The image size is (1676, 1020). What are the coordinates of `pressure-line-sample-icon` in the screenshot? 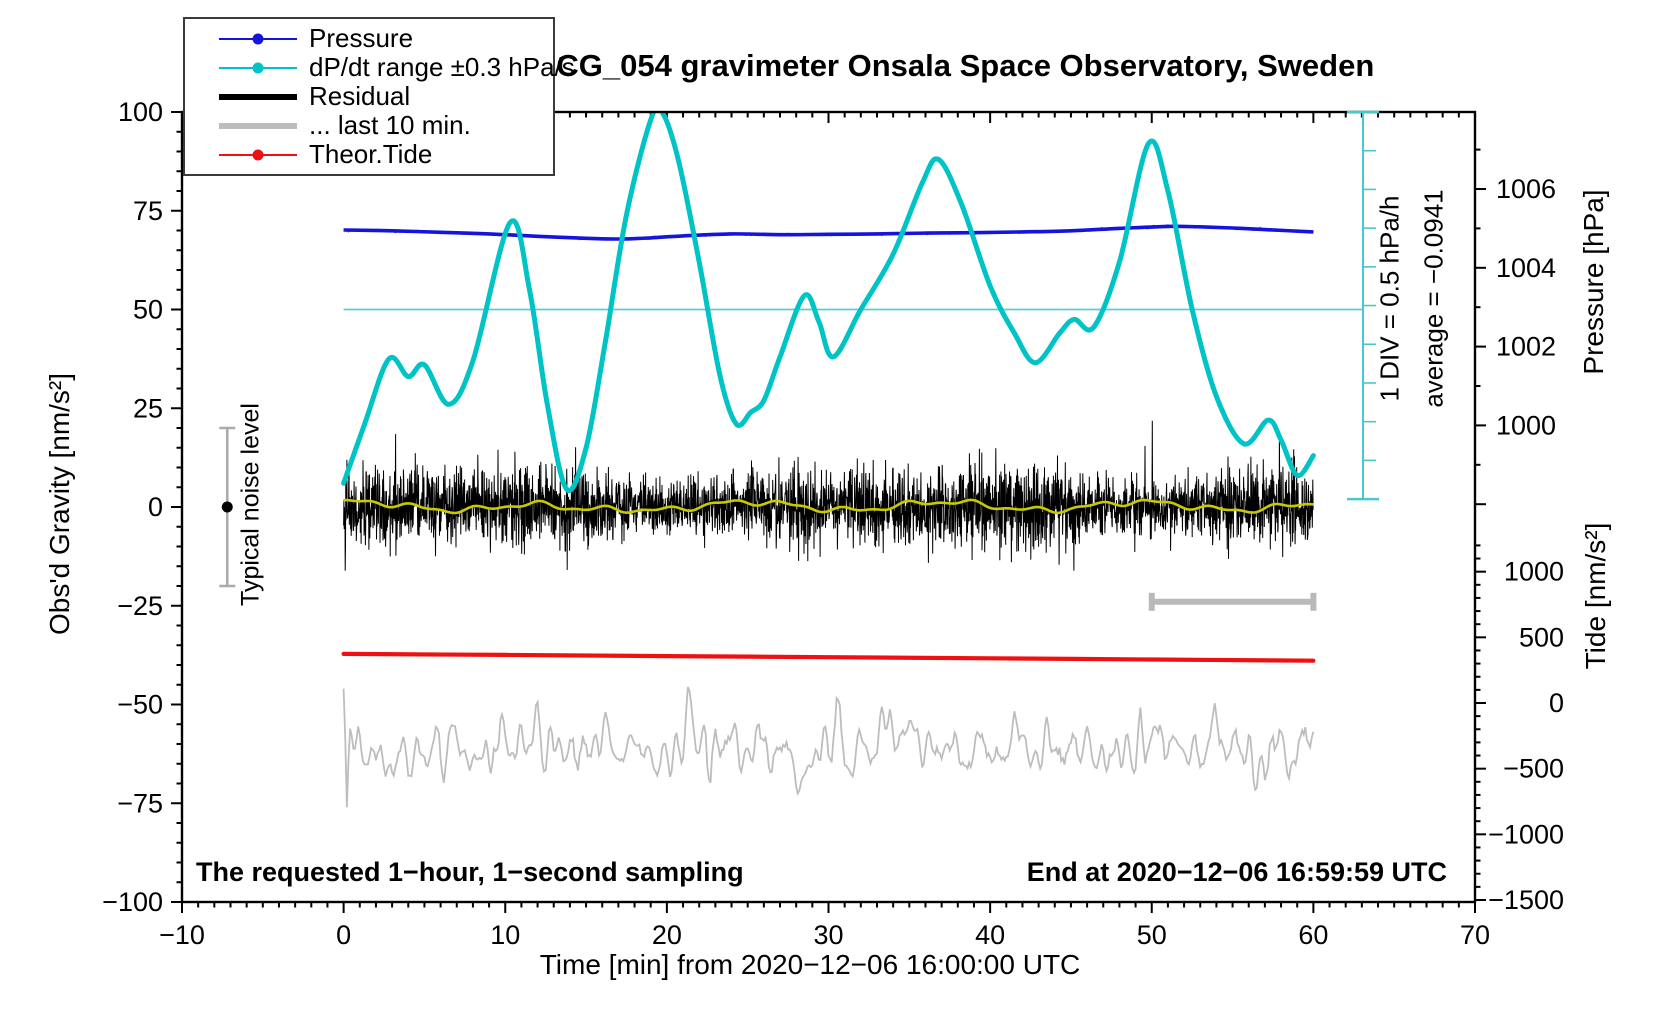 It's located at (258, 39).